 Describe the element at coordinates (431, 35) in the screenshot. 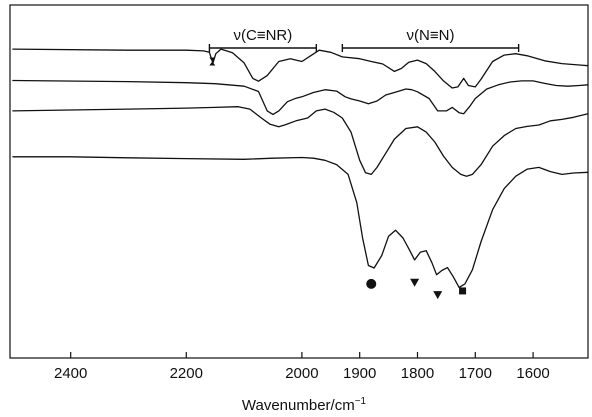

I see `region-label-2: ν(N≡N)` at that location.